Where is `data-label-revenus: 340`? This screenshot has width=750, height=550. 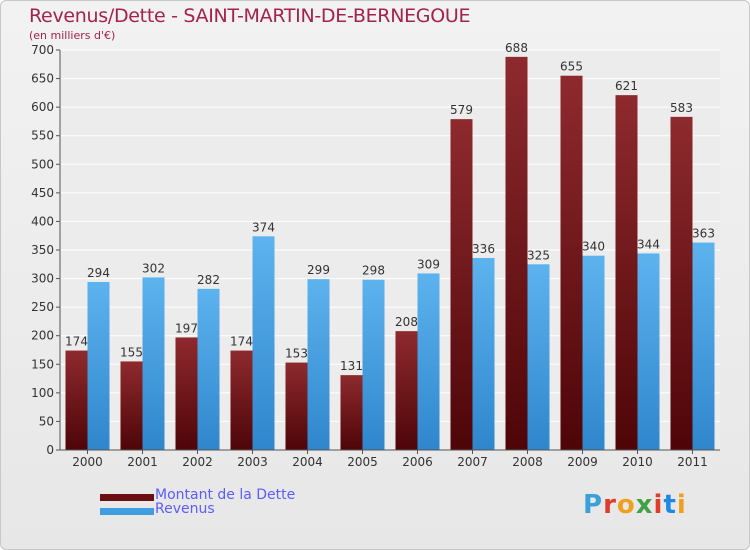 data-label-revenus: 340 is located at coordinates (593, 247).